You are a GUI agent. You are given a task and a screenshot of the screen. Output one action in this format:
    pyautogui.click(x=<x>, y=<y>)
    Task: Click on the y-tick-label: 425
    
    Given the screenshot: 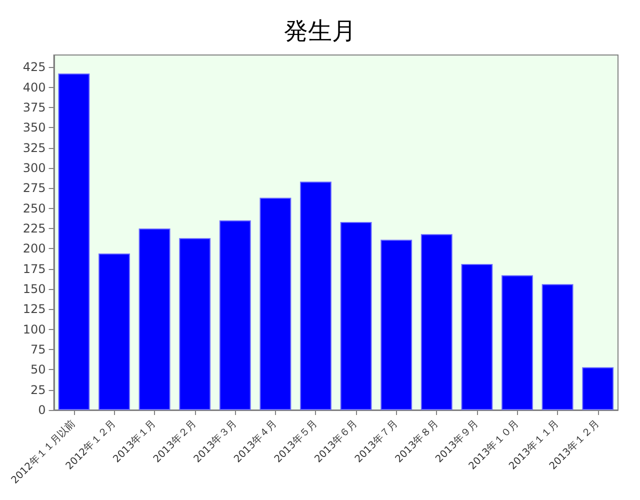 What is the action you would take?
    pyautogui.click(x=34, y=67)
    